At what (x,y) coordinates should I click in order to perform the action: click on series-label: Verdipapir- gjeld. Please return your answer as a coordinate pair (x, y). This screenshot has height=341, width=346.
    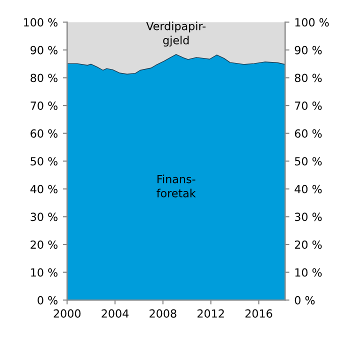
    Looking at the image, I should click on (176, 34).